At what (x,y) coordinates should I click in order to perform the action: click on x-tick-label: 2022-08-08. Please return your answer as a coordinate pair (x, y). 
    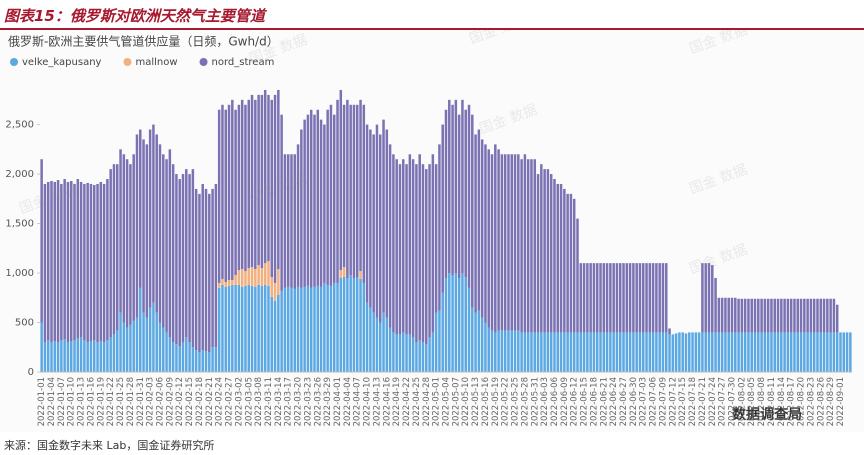
    Looking at the image, I should click on (762, 401).